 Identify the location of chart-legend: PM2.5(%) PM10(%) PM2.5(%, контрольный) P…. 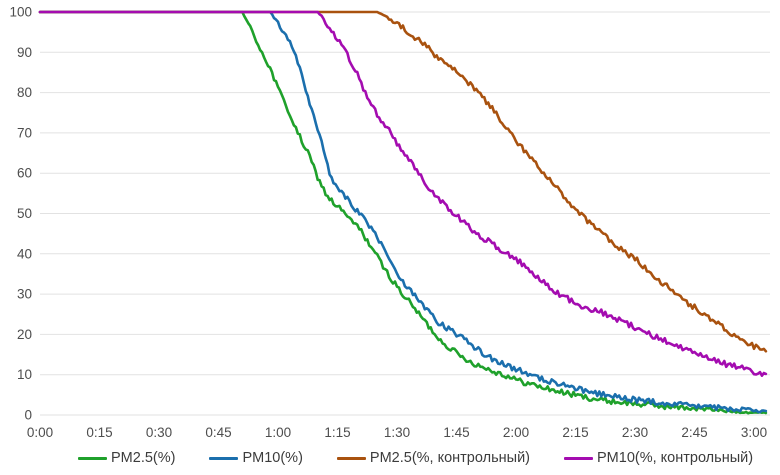
(390, 458).